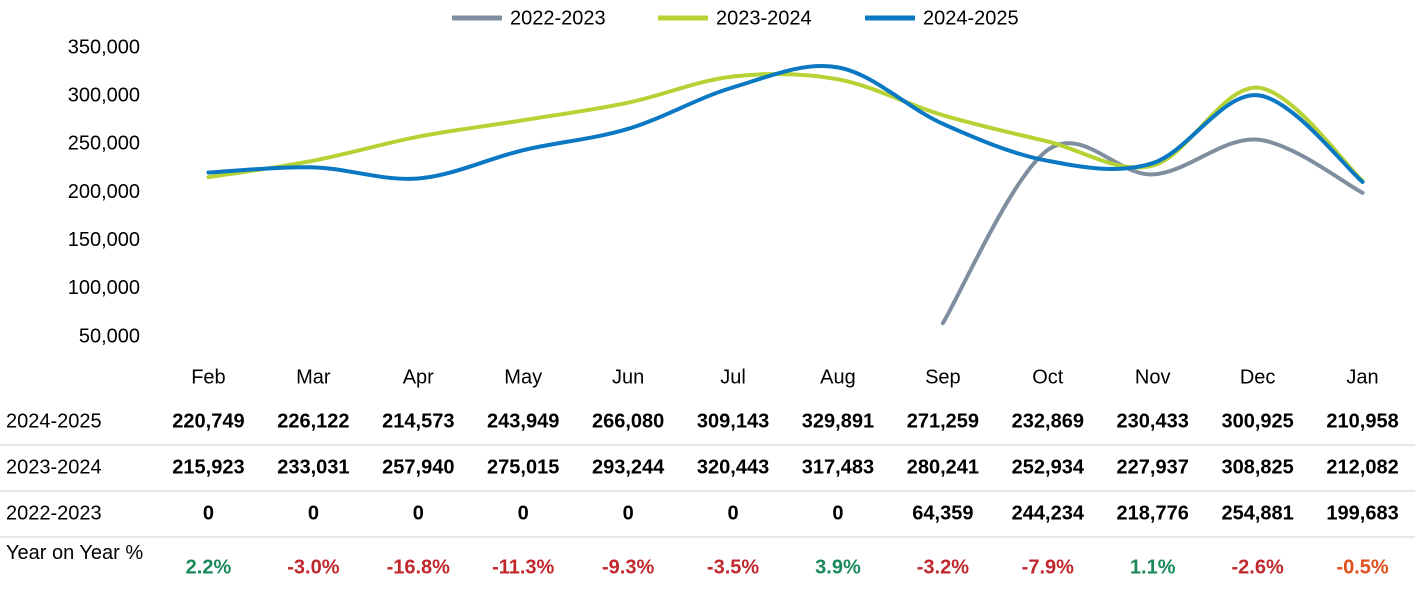  I want to click on row-label: 2024-2025, so click(54, 421).